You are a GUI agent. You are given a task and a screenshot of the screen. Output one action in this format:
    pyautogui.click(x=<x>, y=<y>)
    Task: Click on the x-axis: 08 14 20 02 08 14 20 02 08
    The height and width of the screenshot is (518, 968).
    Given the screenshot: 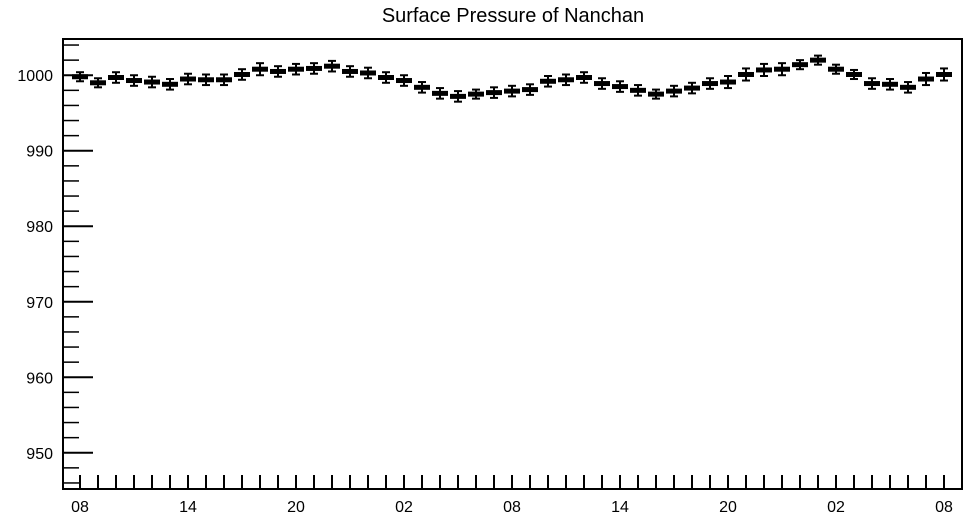 What is the action you would take?
    pyautogui.click(x=512, y=495)
    